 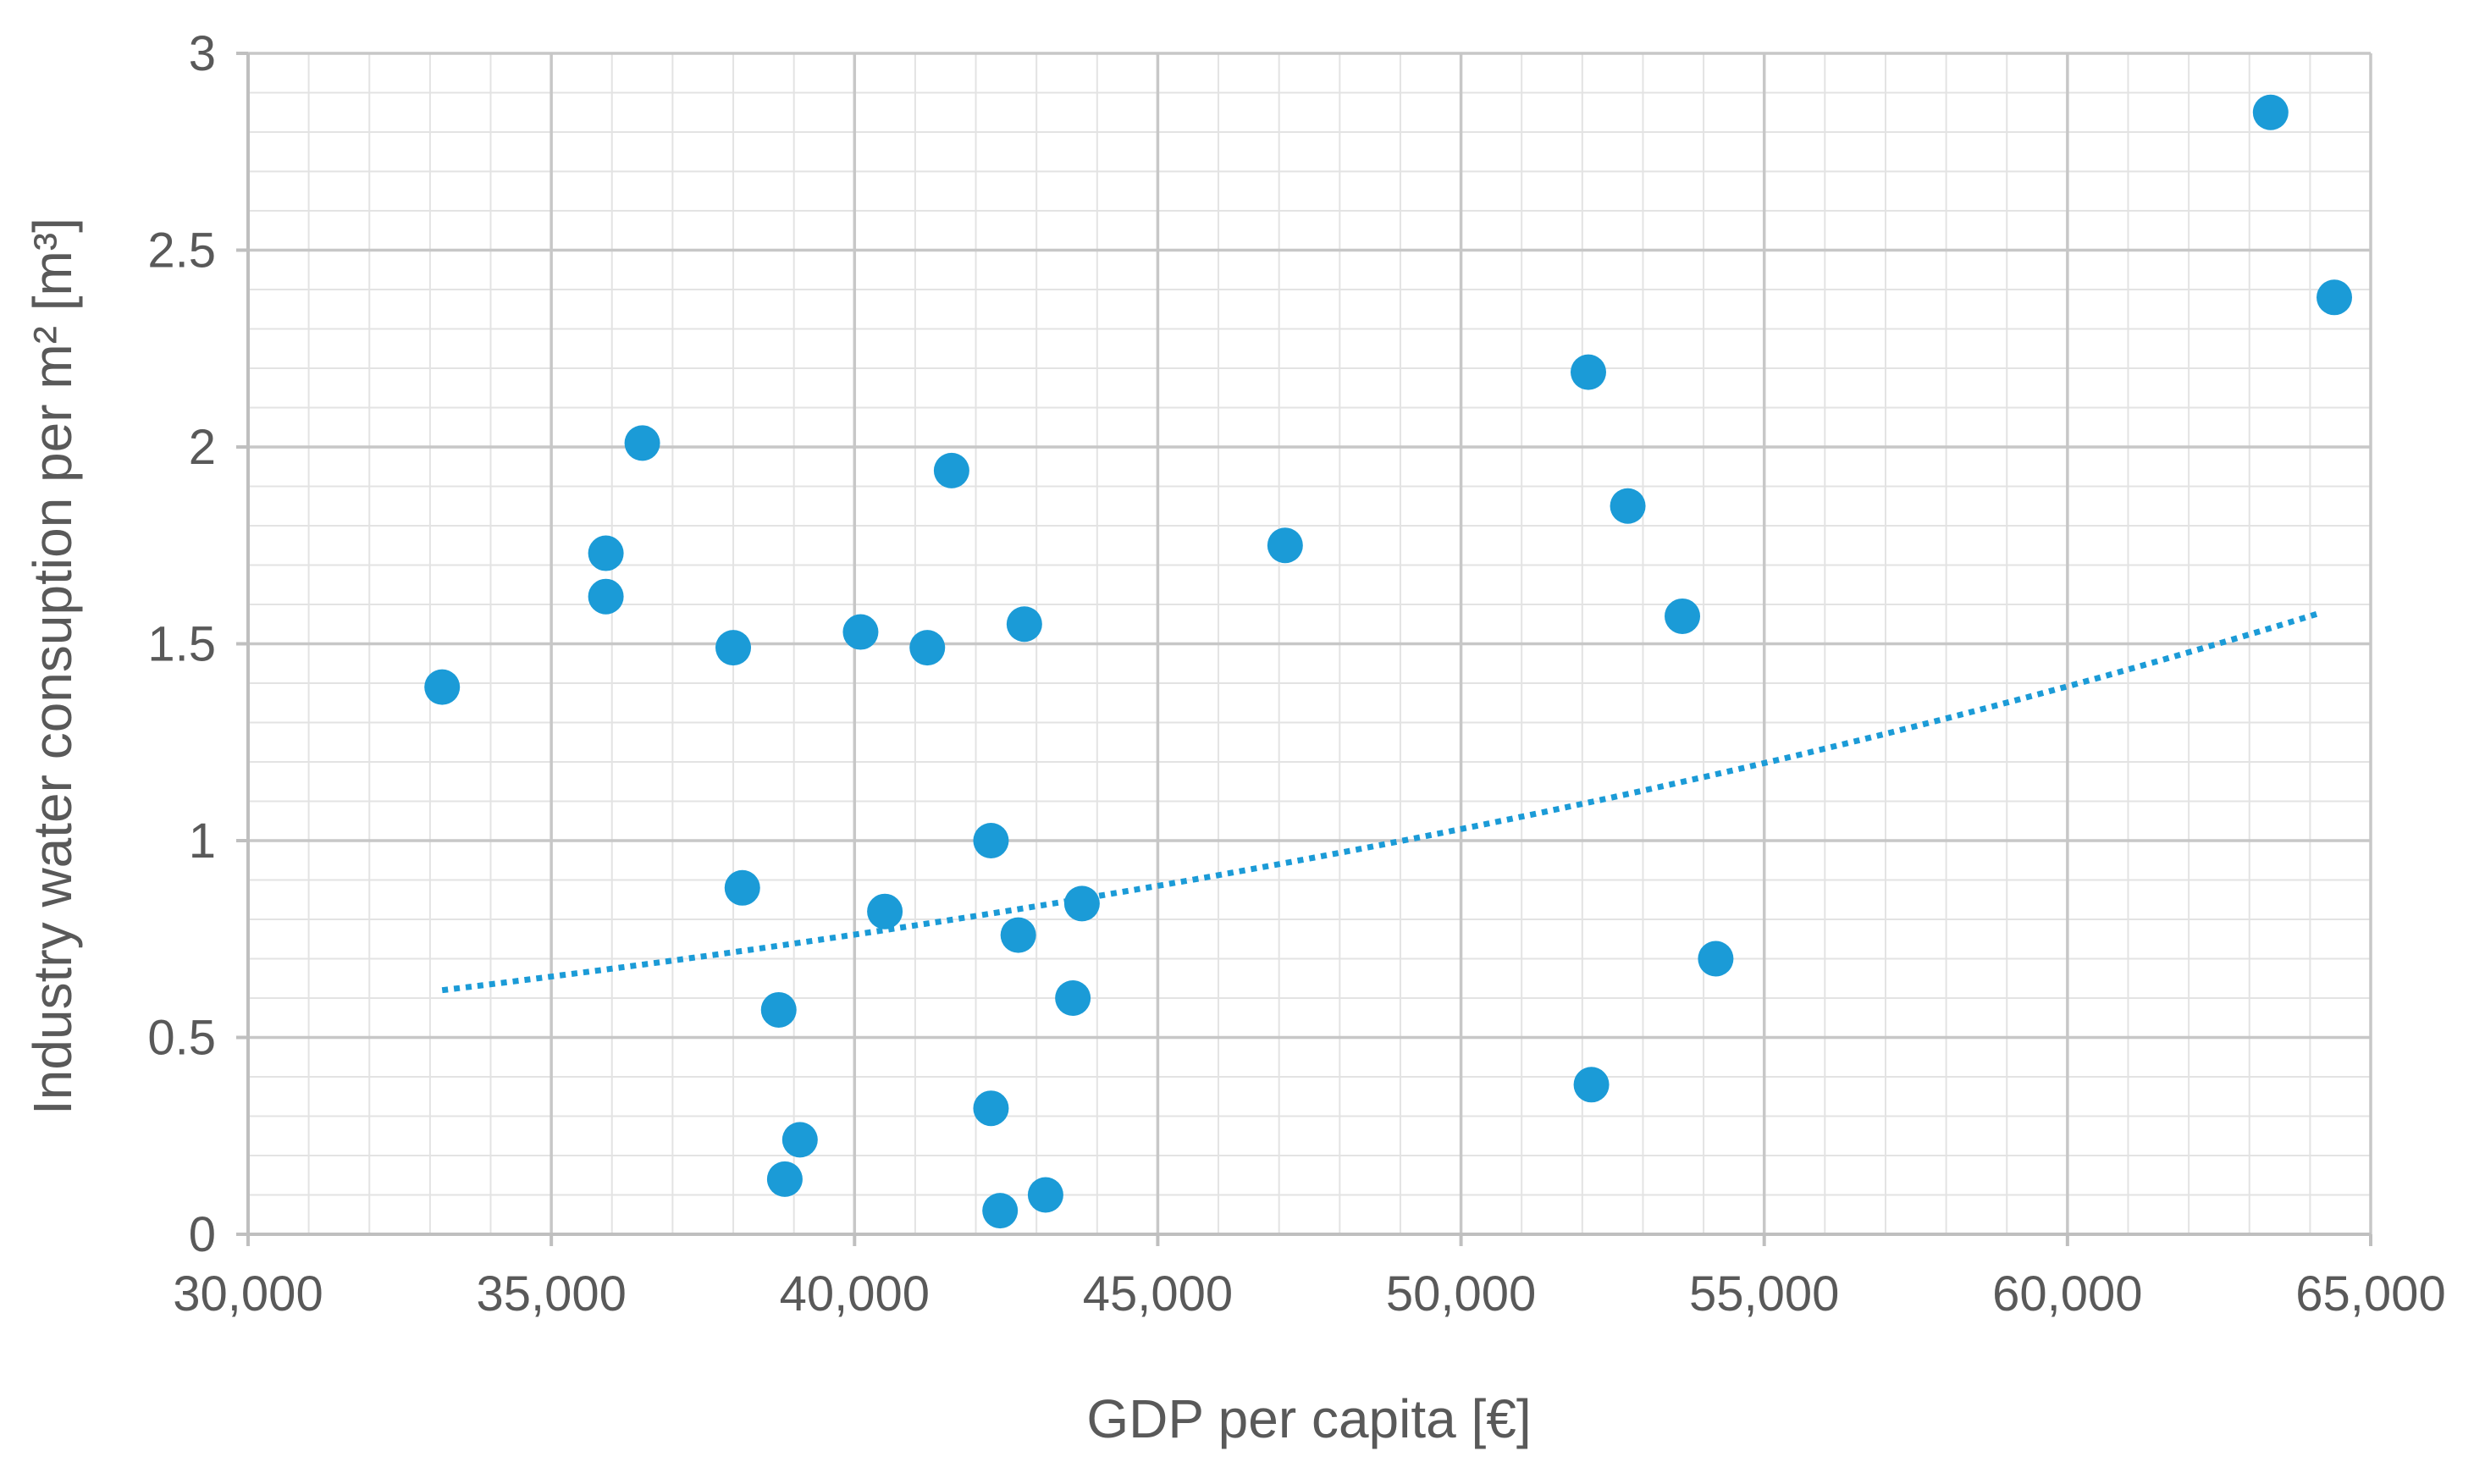 What do you see at coordinates (52, 666) in the screenshot?
I see `y-axis-title: Industry water consuption per m² [m³]` at bounding box center [52, 666].